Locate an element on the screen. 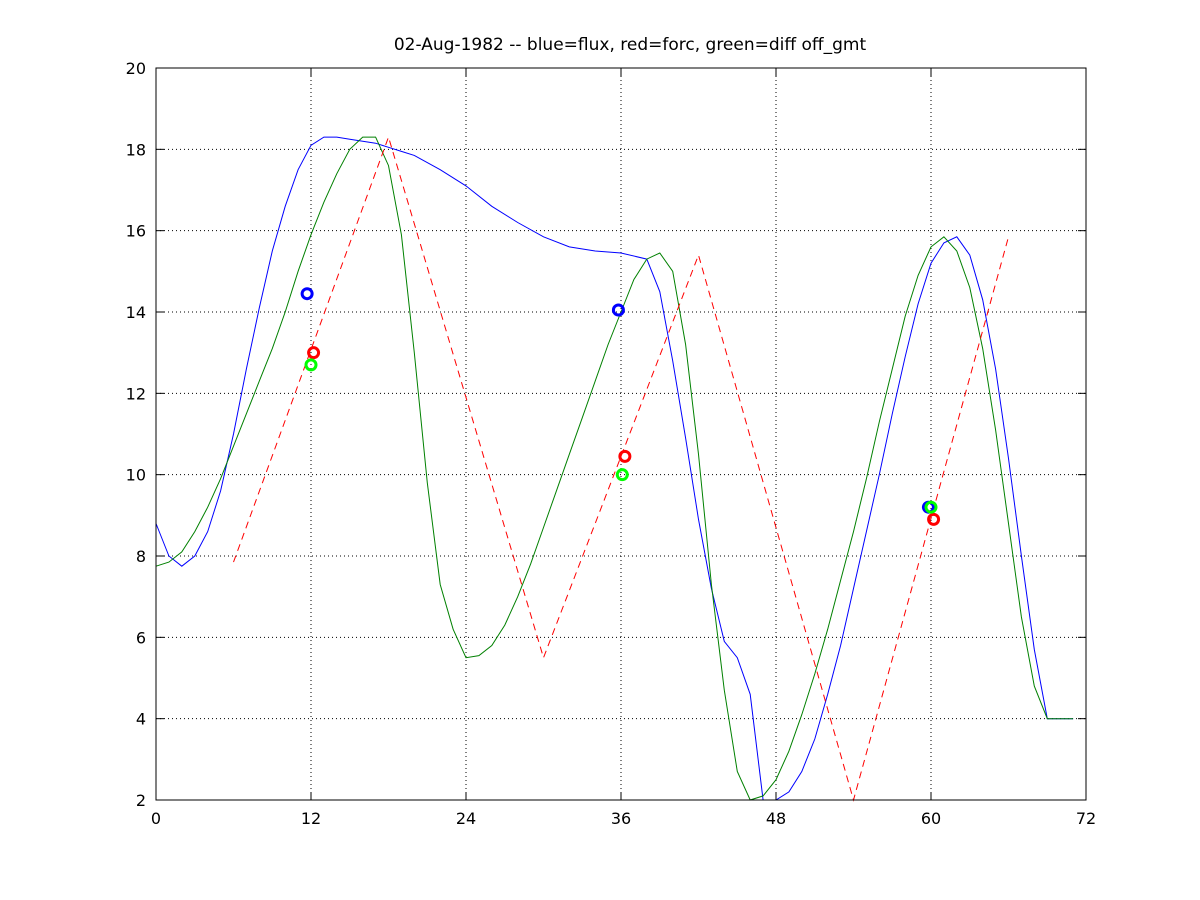 The height and width of the screenshot is (900, 1200). y-tick-label: 12 is located at coordinates (136, 393).